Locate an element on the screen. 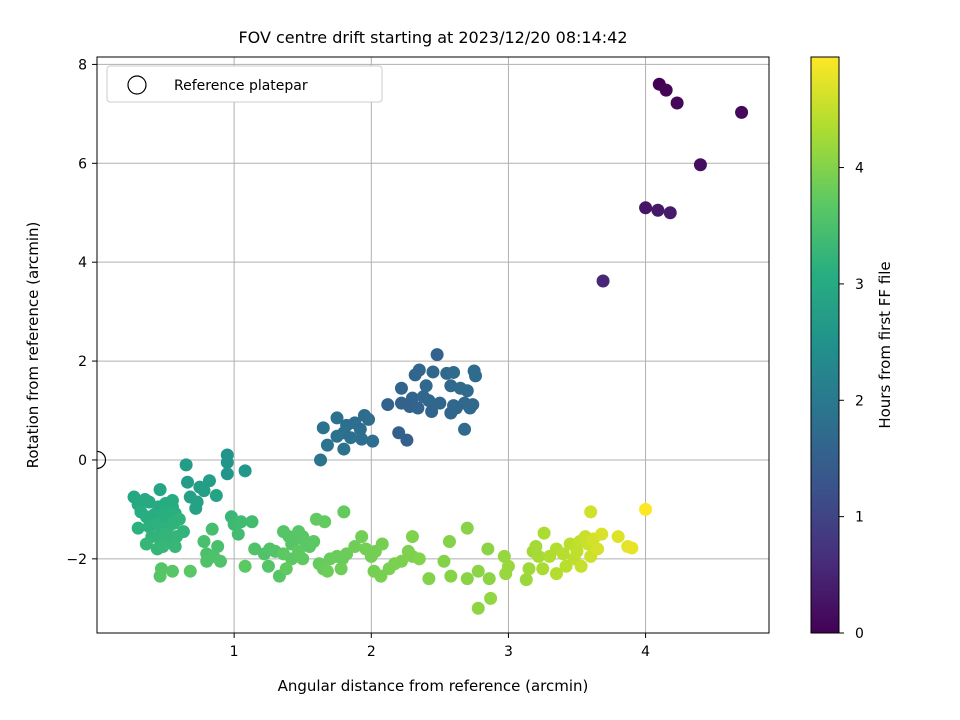  y-tick-label: 8 is located at coordinates (82, 65).